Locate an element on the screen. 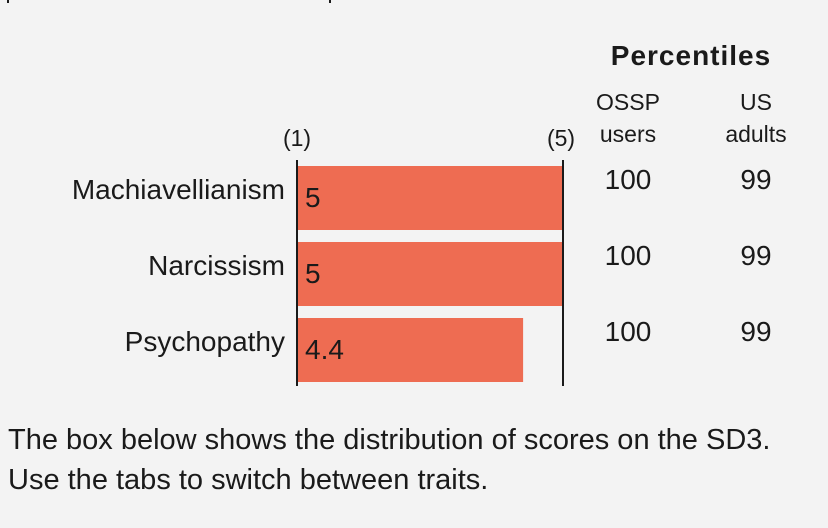 The height and width of the screenshot is (528, 828). category-label-narcissism: Narcissism is located at coordinates (216, 265).